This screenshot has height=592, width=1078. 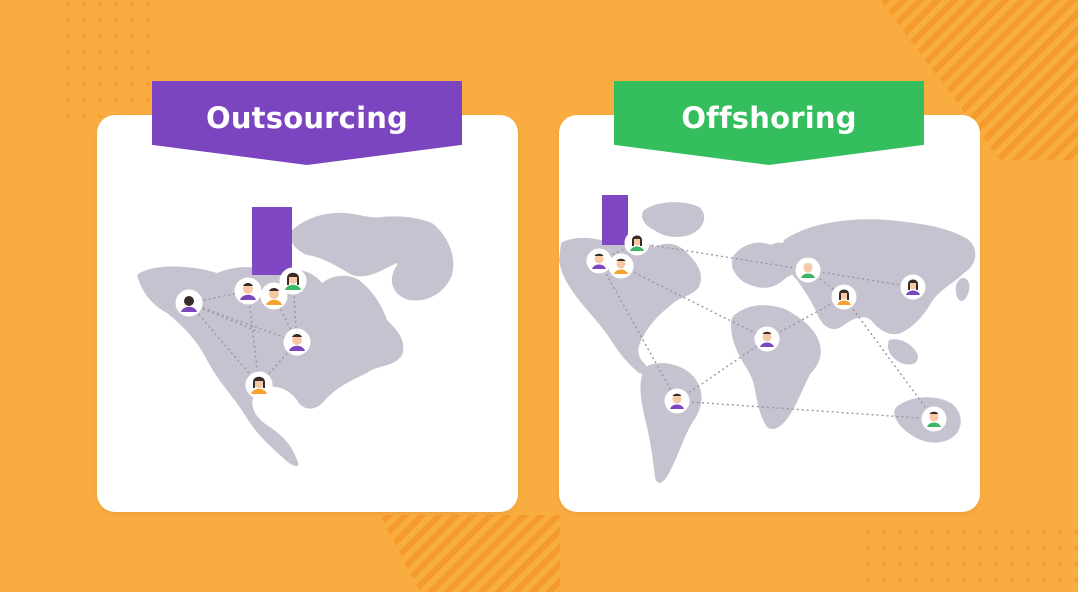 What do you see at coordinates (879, 277) in the screenshot?
I see `asia-land` at bounding box center [879, 277].